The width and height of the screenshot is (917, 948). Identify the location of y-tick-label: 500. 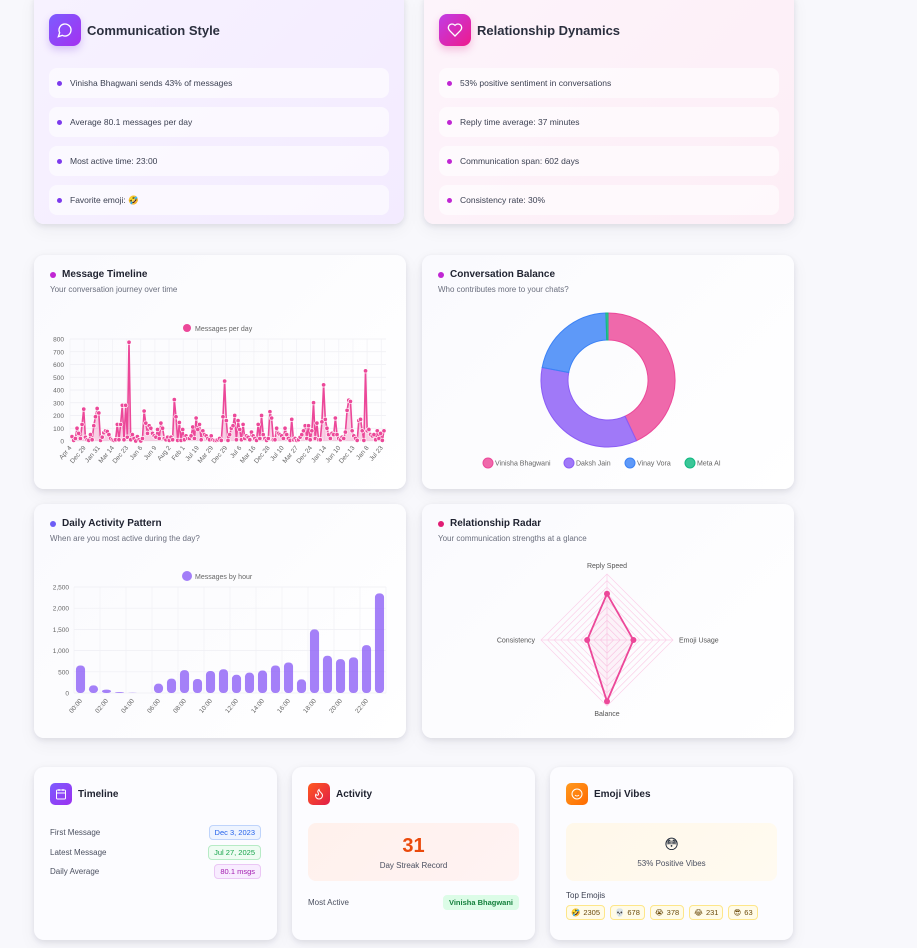
(58, 378).